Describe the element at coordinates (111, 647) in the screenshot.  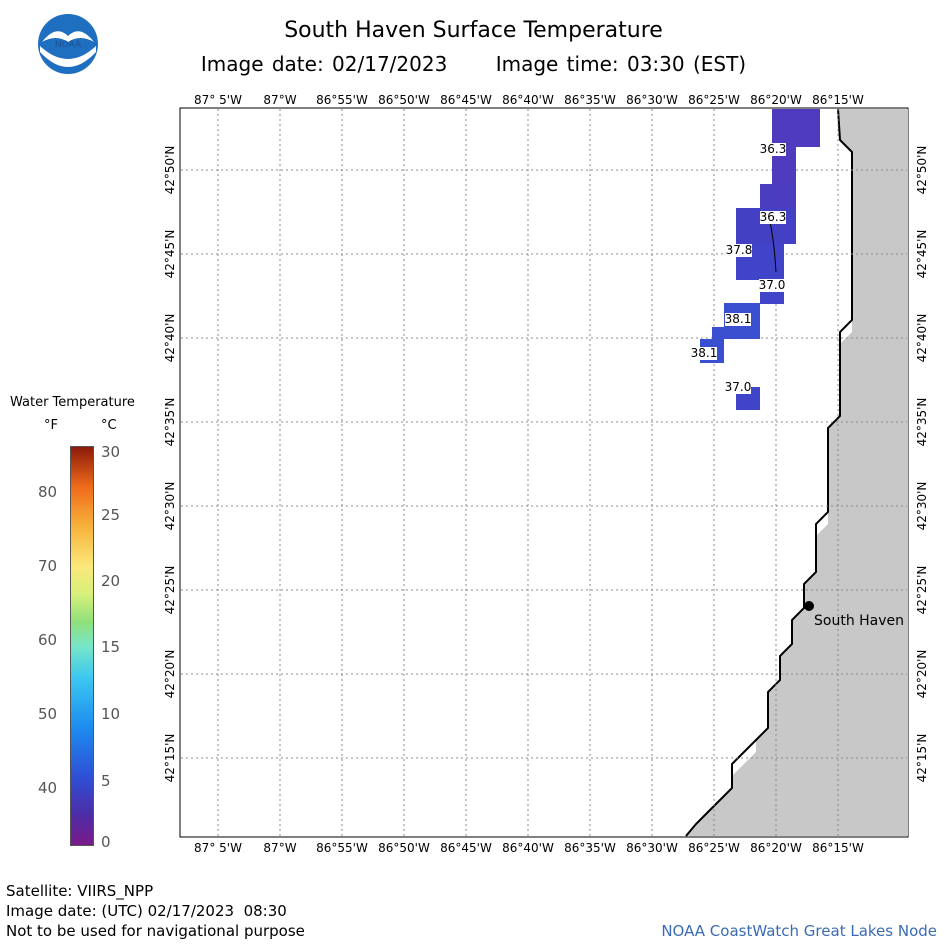
I see `c-tick: 15` at that location.